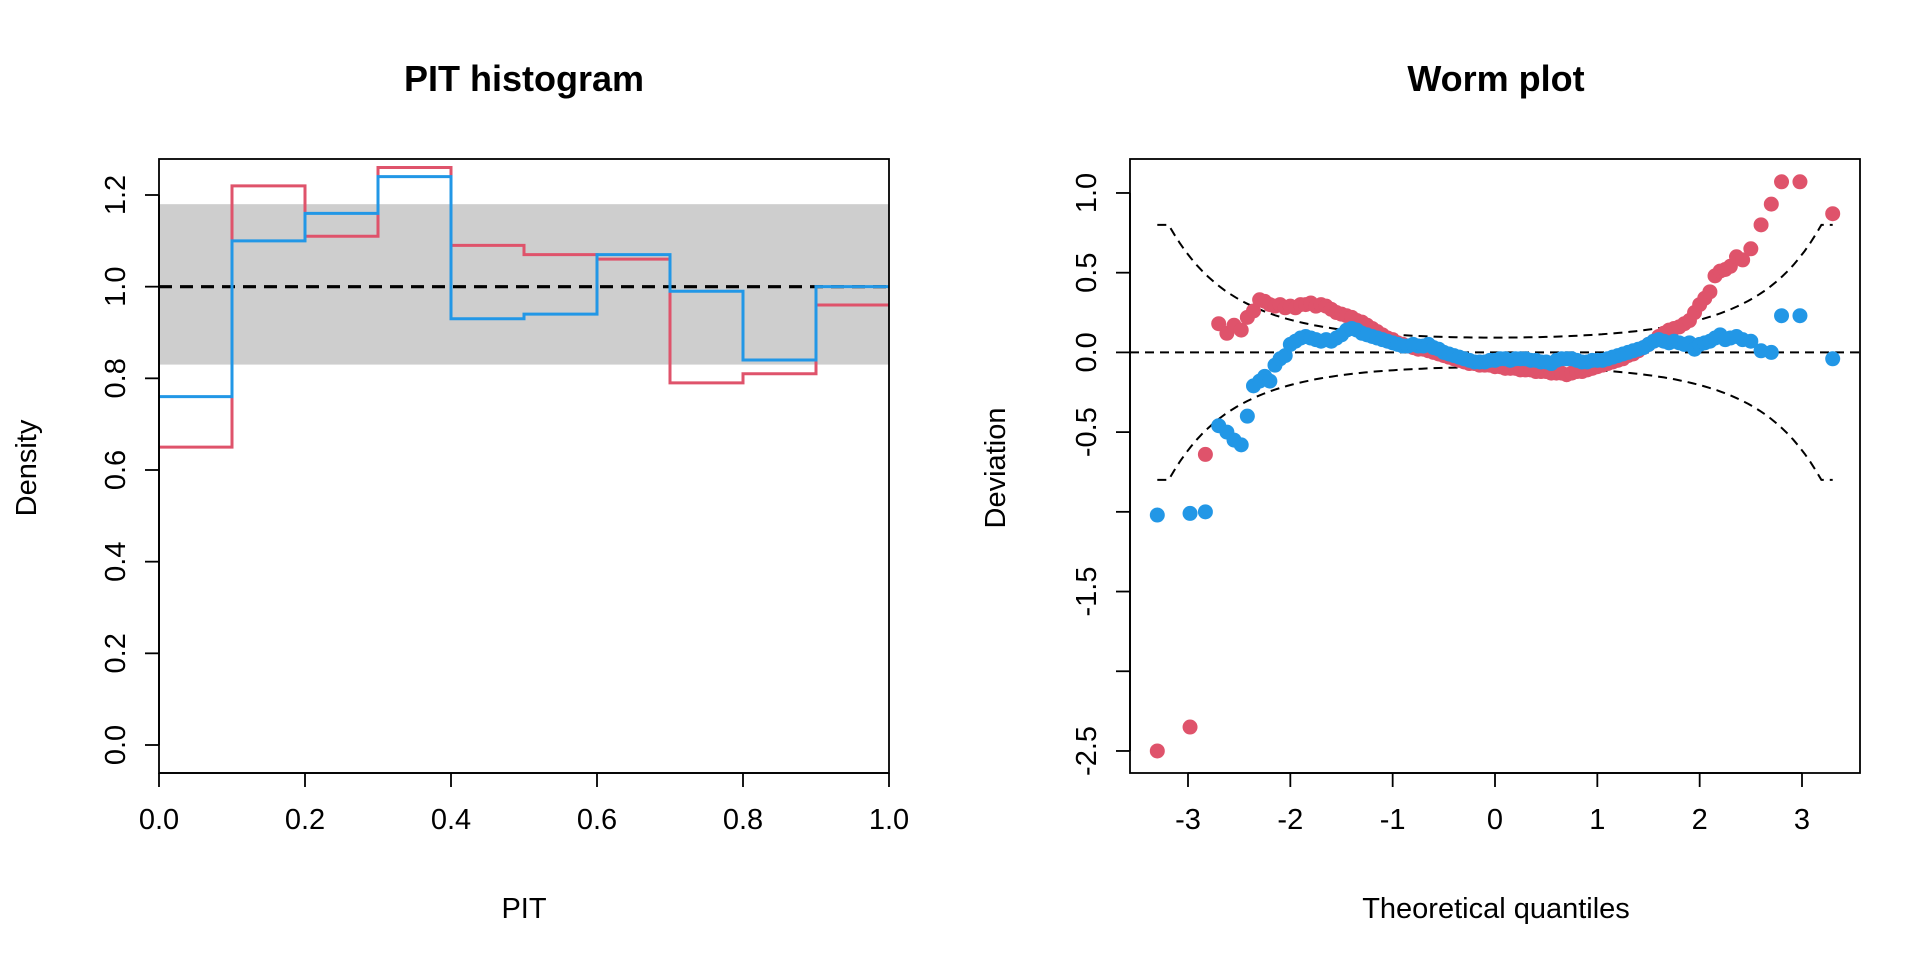  What do you see at coordinates (116, 653) in the screenshot?
I see `y-tick-label: 0.2` at bounding box center [116, 653].